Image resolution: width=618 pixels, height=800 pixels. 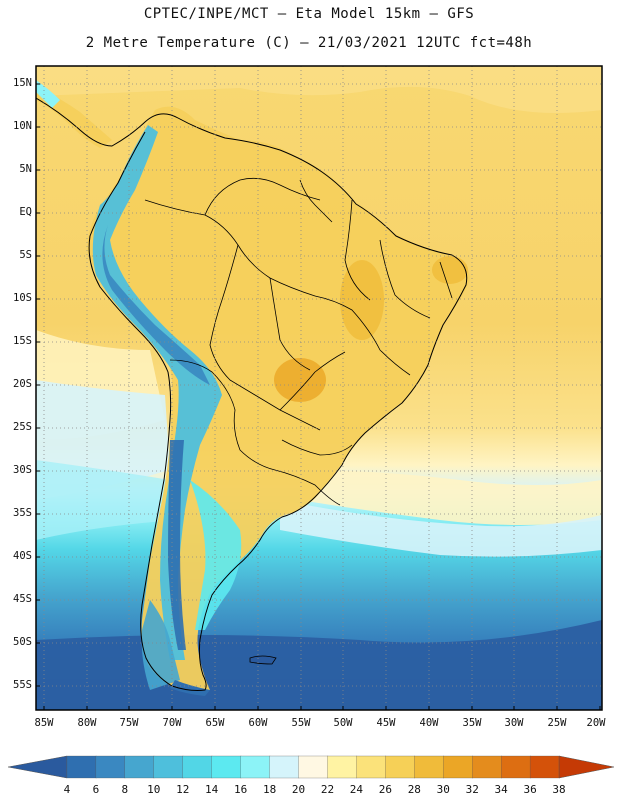 What do you see at coordinates (25, 212) in the screenshot?
I see `lat-label: EQ` at bounding box center [25, 212].